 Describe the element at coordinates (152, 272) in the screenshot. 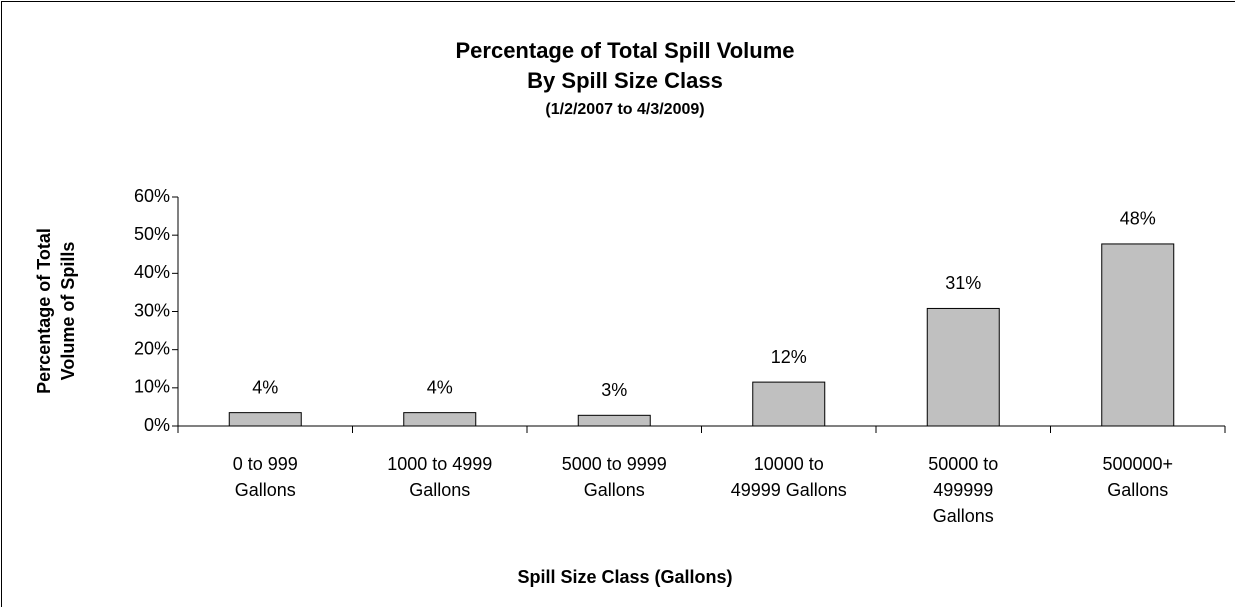

I see `y-tick-label: 40%` at that location.